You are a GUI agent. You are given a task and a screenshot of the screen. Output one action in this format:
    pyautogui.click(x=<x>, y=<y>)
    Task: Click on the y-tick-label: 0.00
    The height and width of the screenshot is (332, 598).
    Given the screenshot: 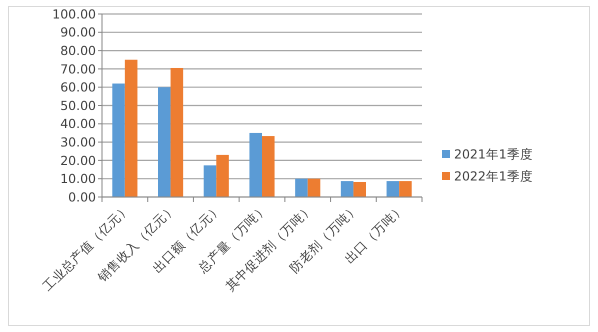 What is the action you would take?
    pyautogui.click(x=82, y=196)
    